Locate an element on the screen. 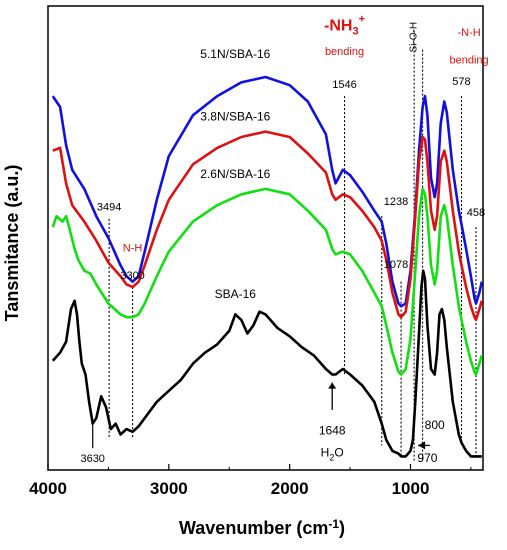 Image resolution: width=507 pixels, height=550 pixels. h2o-label: H2O is located at coordinates (332, 453).